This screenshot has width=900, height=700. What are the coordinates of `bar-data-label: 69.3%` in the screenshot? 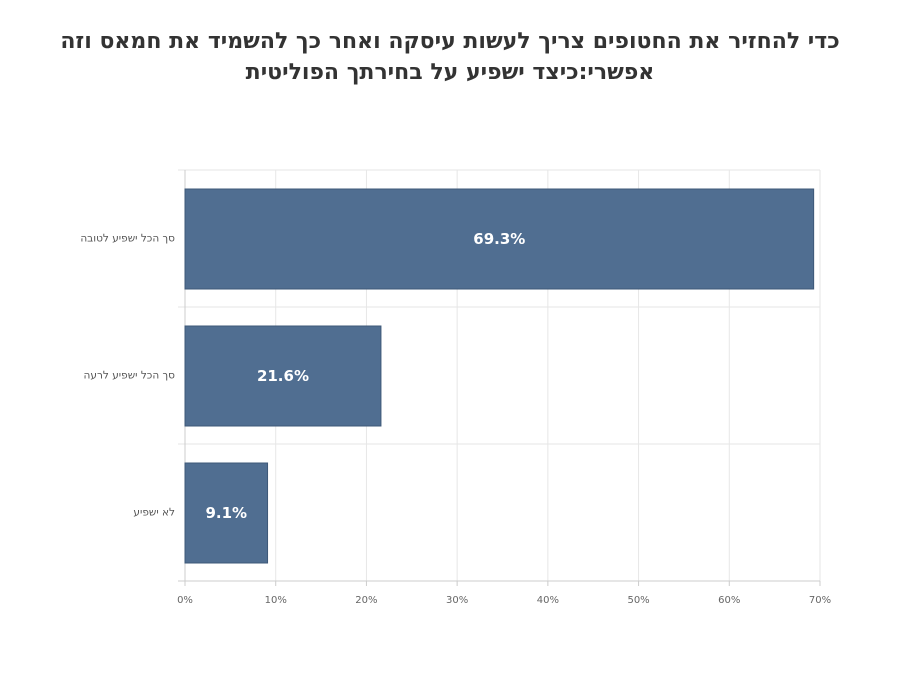 It's located at (499, 239).